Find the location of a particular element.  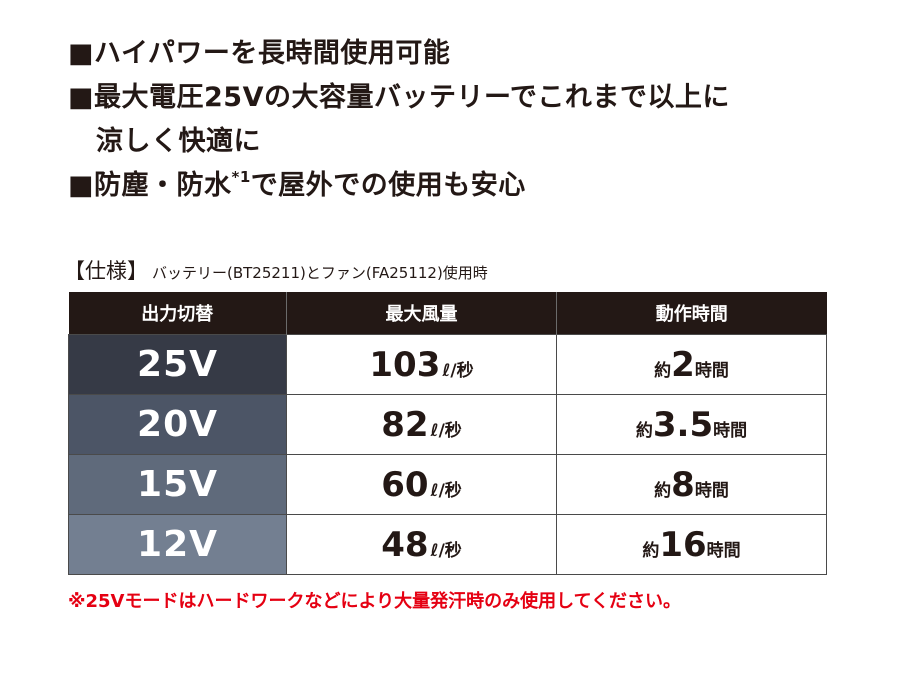

airflow-value: 103 is located at coordinates (405, 364).